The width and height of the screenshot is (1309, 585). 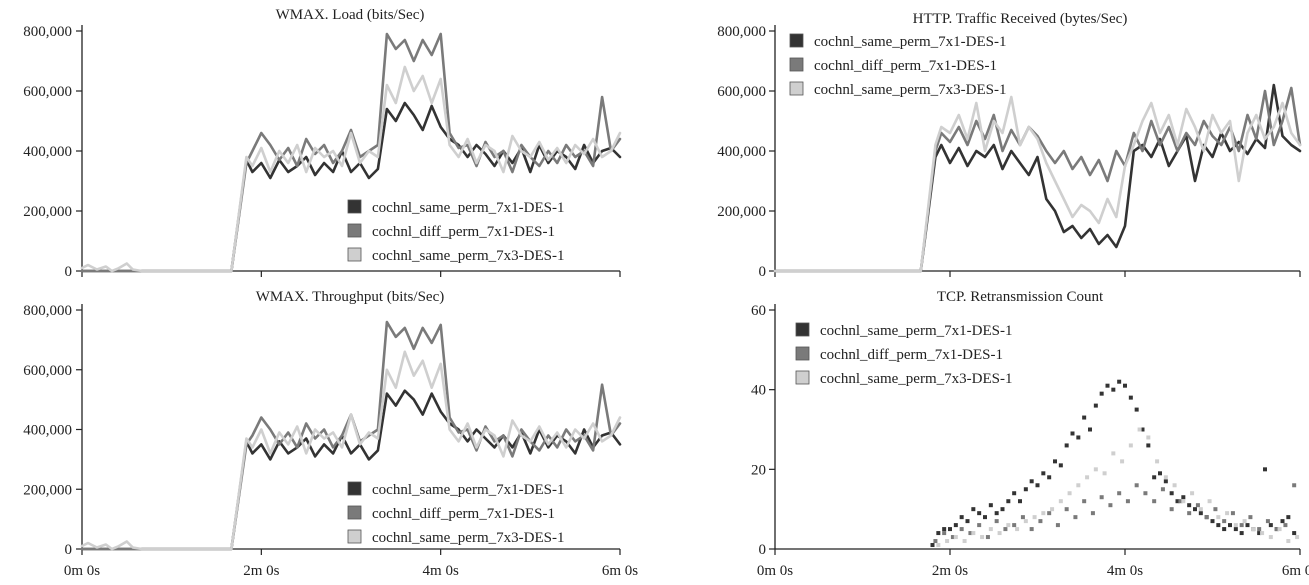 I want to click on y-tick-label: 40, so click(x=758, y=391).